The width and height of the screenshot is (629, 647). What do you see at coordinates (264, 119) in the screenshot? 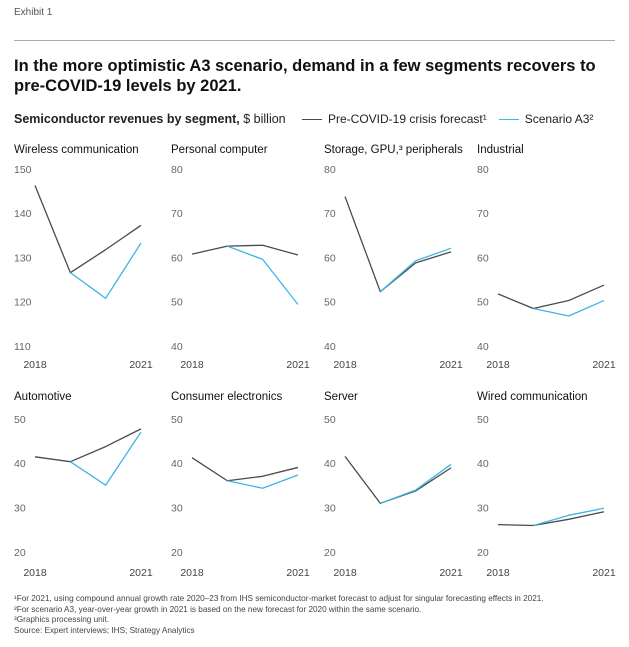
I see `subtitle-unit: $ billion` at bounding box center [264, 119].